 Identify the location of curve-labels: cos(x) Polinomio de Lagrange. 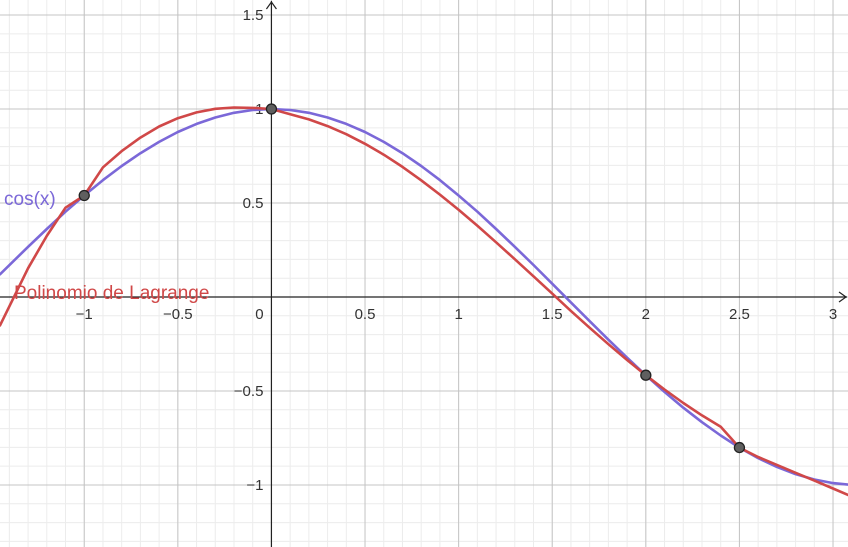
(106, 246).